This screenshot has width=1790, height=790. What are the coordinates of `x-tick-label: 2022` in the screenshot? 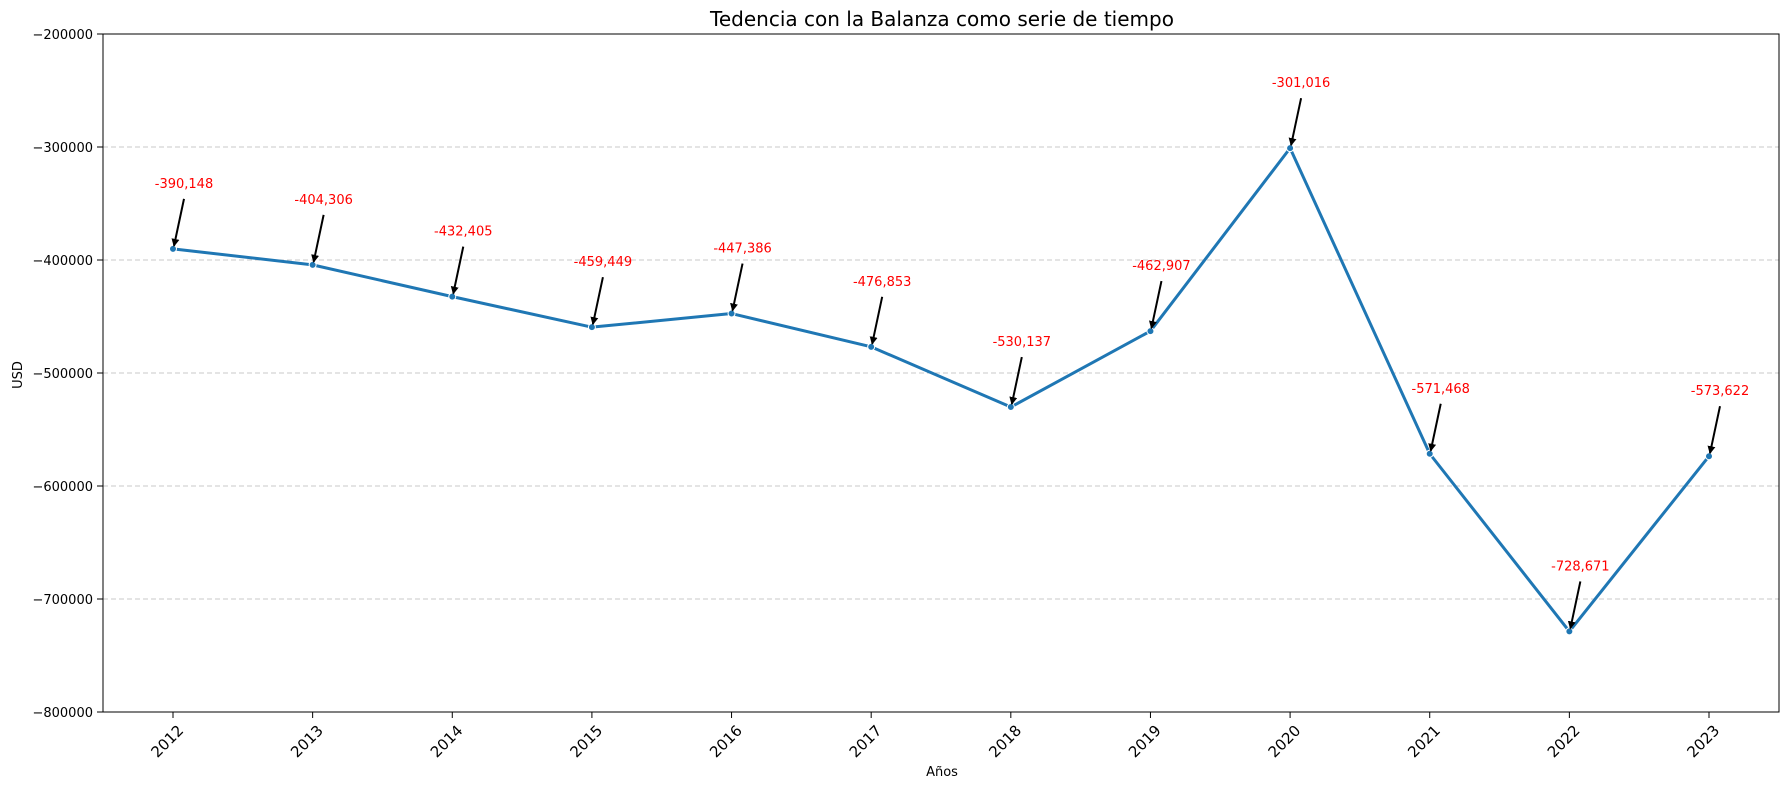 It's located at (1564, 742).